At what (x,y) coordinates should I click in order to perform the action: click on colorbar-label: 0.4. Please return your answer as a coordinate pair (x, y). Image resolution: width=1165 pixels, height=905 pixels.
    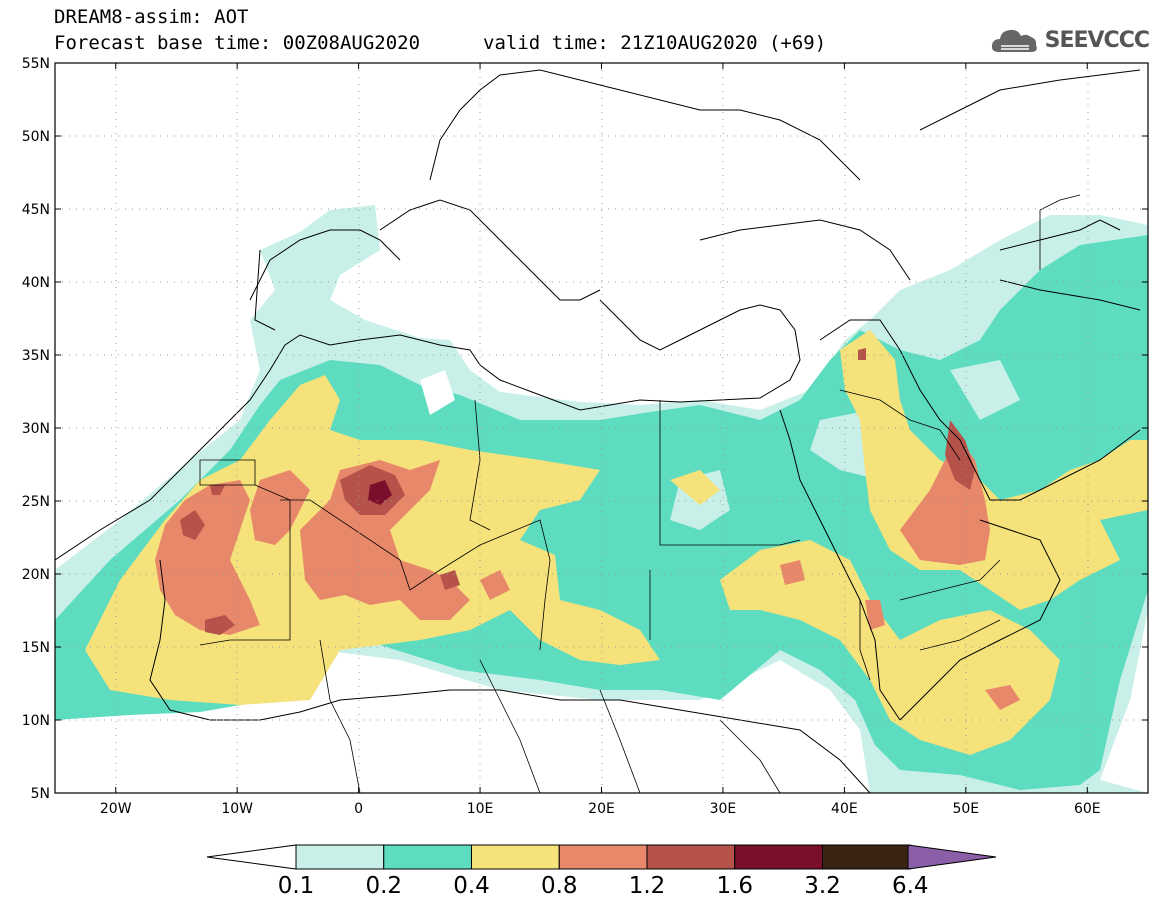
    Looking at the image, I should click on (471, 886).